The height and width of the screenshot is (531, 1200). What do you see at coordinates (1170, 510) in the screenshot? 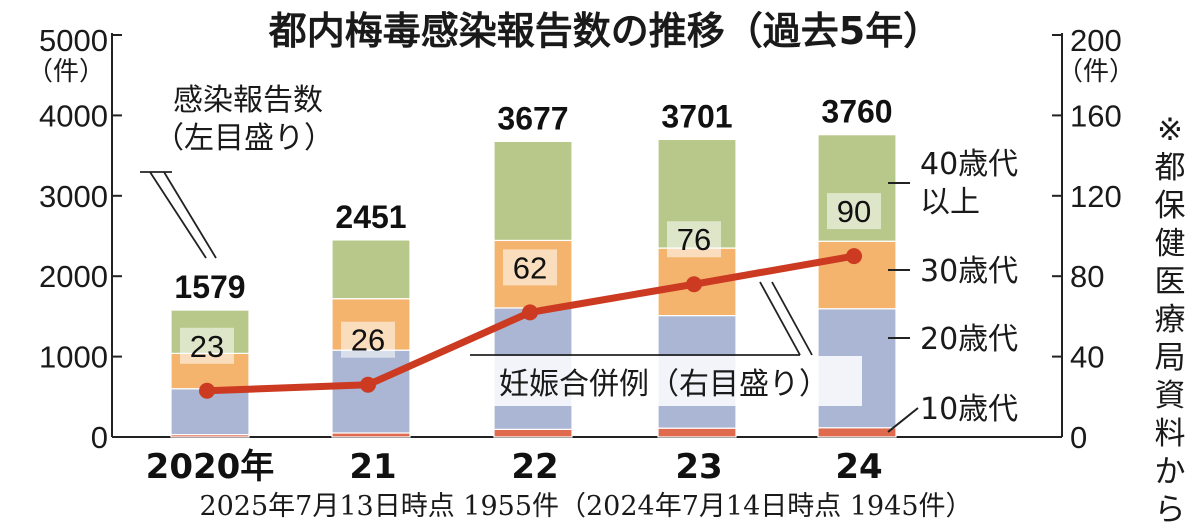
I see `source-note-char: ら` at bounding box center [1170, 510].